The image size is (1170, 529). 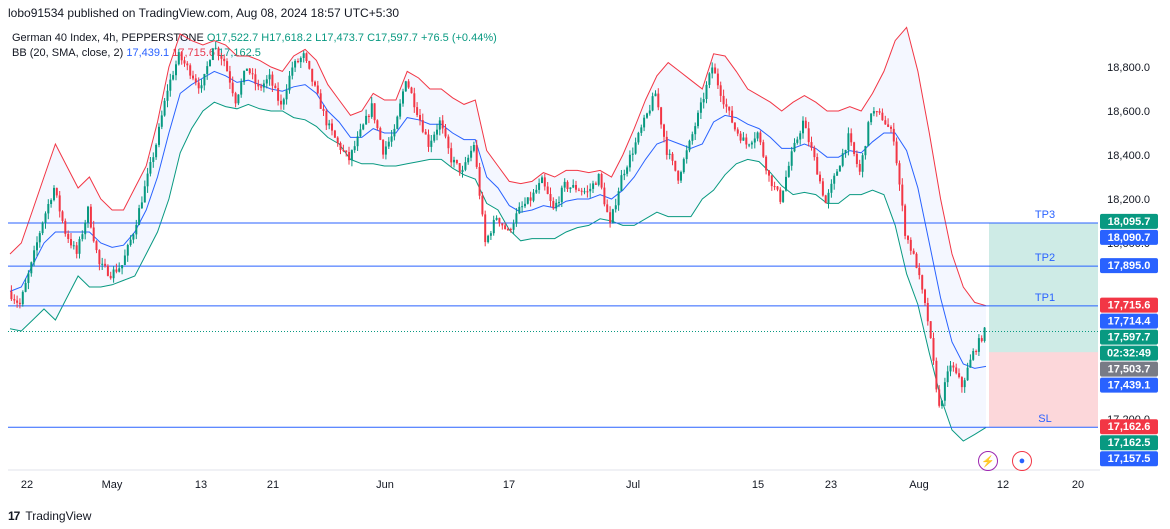 What do you see at coordinates (239, 53) in the screenshot?
I see `bb-lower-value: 17,162.5` at bounding box center [239, 53].